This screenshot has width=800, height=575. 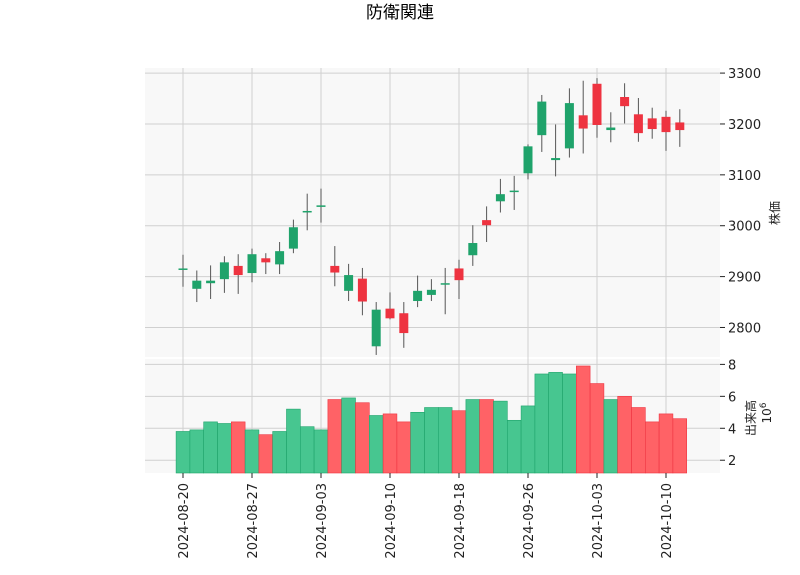 I want to click on date-tick-label: 2024-09-03, so click(x=322, y=521).